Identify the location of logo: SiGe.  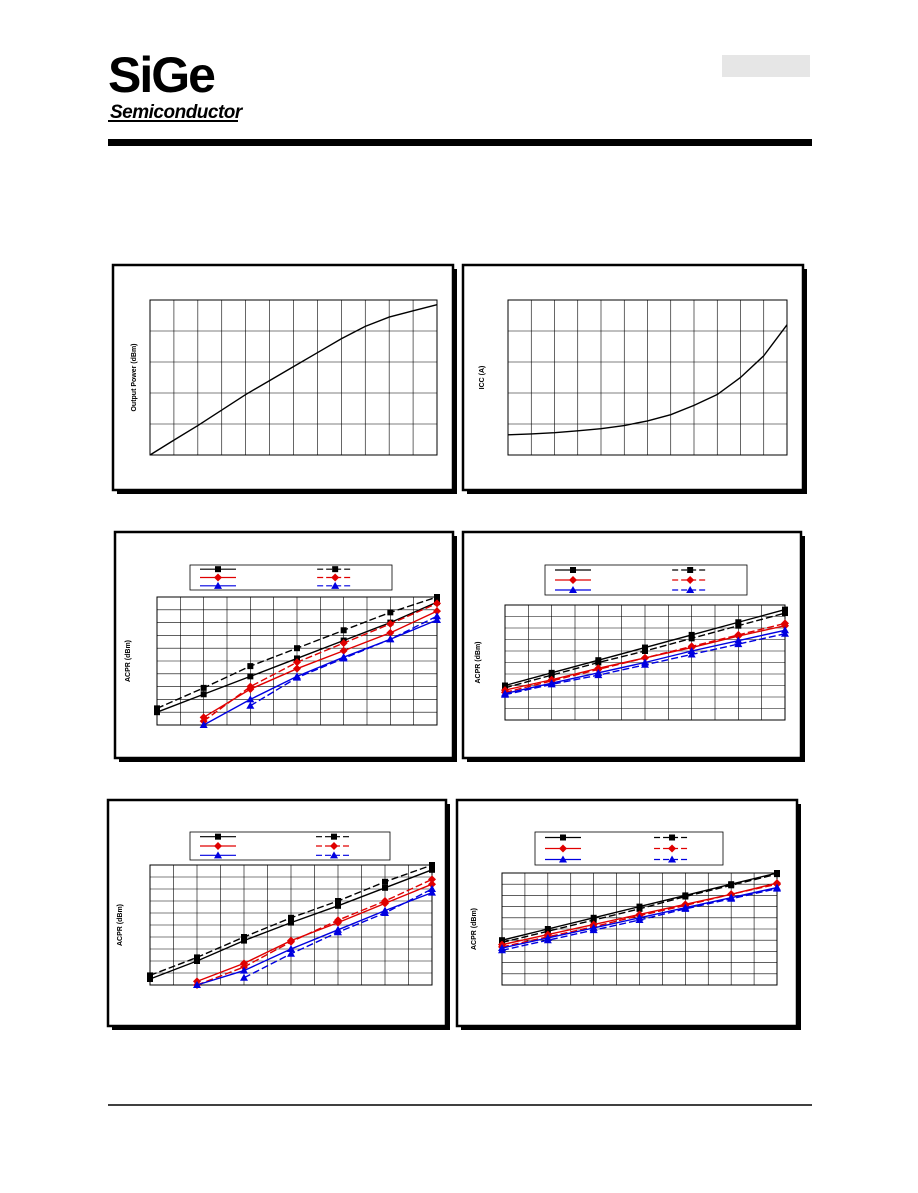
(161, 75).